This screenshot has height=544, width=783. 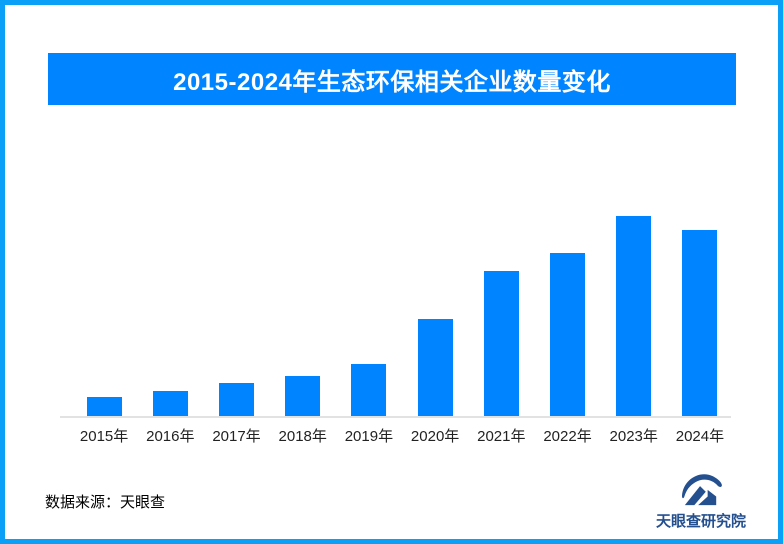 What do you see at coordinates (435, 368) in the screenshot?
I see `bar-2020年` at bounding box center [435, 368].